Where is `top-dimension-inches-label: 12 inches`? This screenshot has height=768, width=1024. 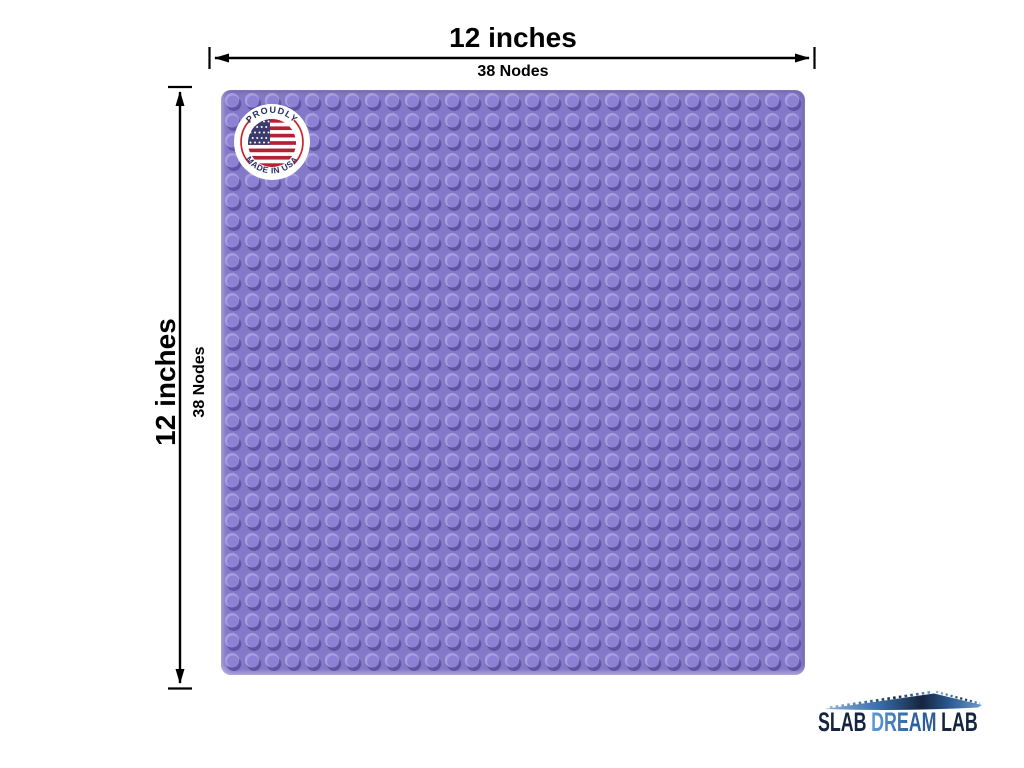 top-dimension-inches-label: 12 inches is located at coordinates (513, 37).